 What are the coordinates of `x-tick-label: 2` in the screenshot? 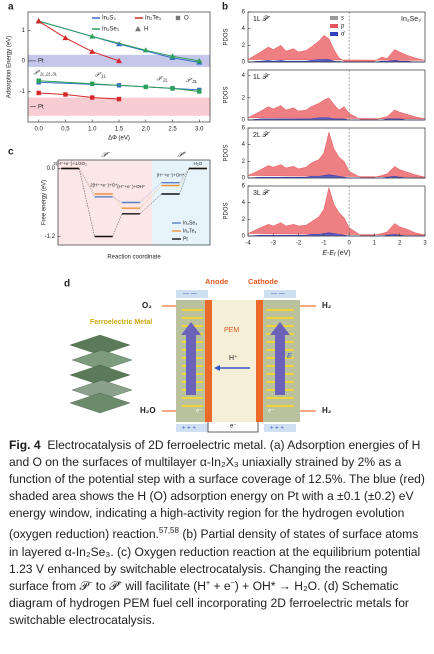 It's located at (400, 244).